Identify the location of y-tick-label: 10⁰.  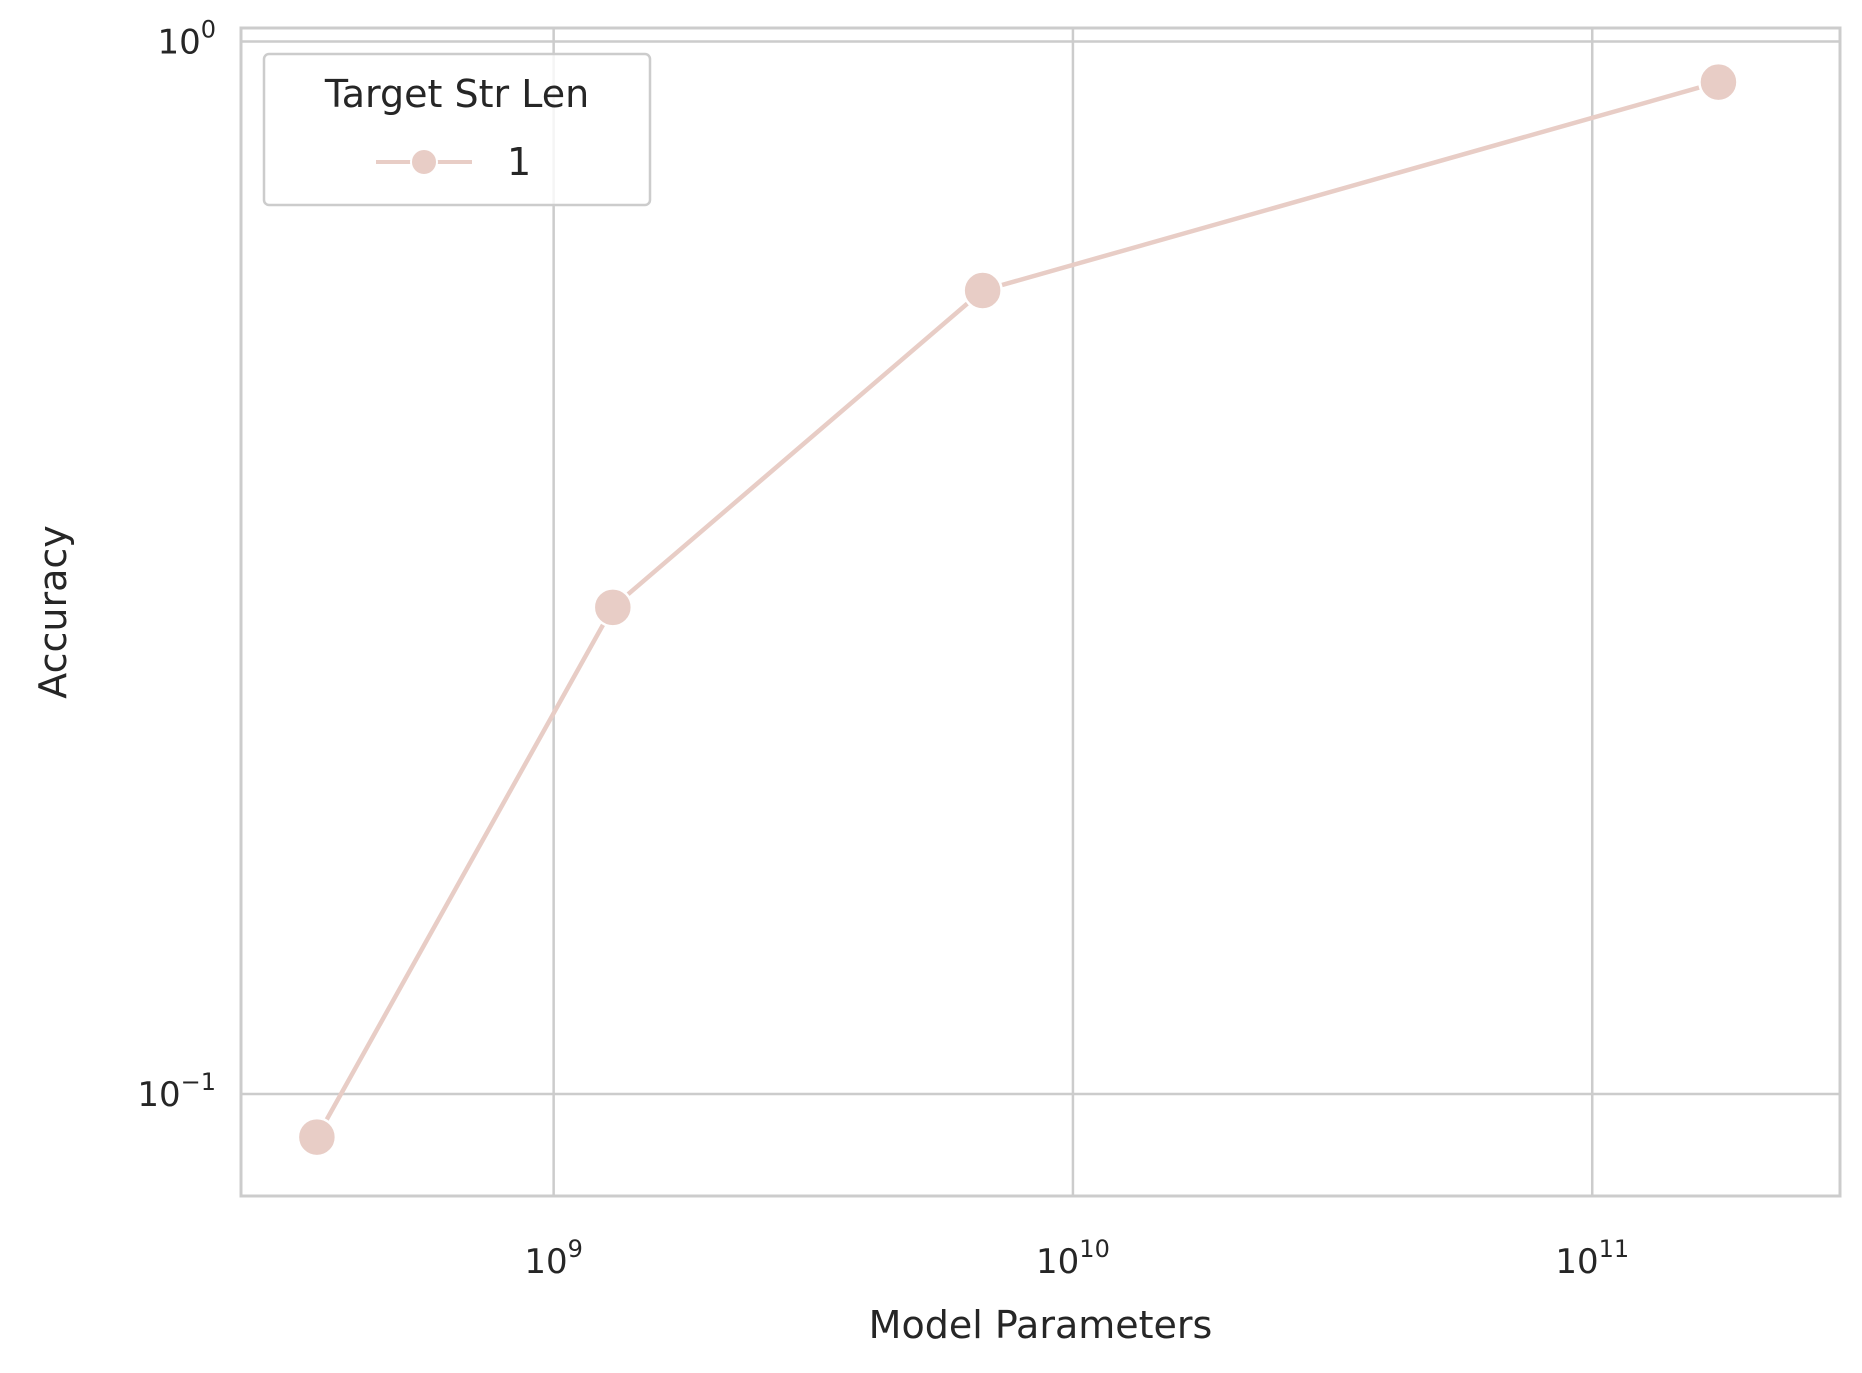
(186, 39).